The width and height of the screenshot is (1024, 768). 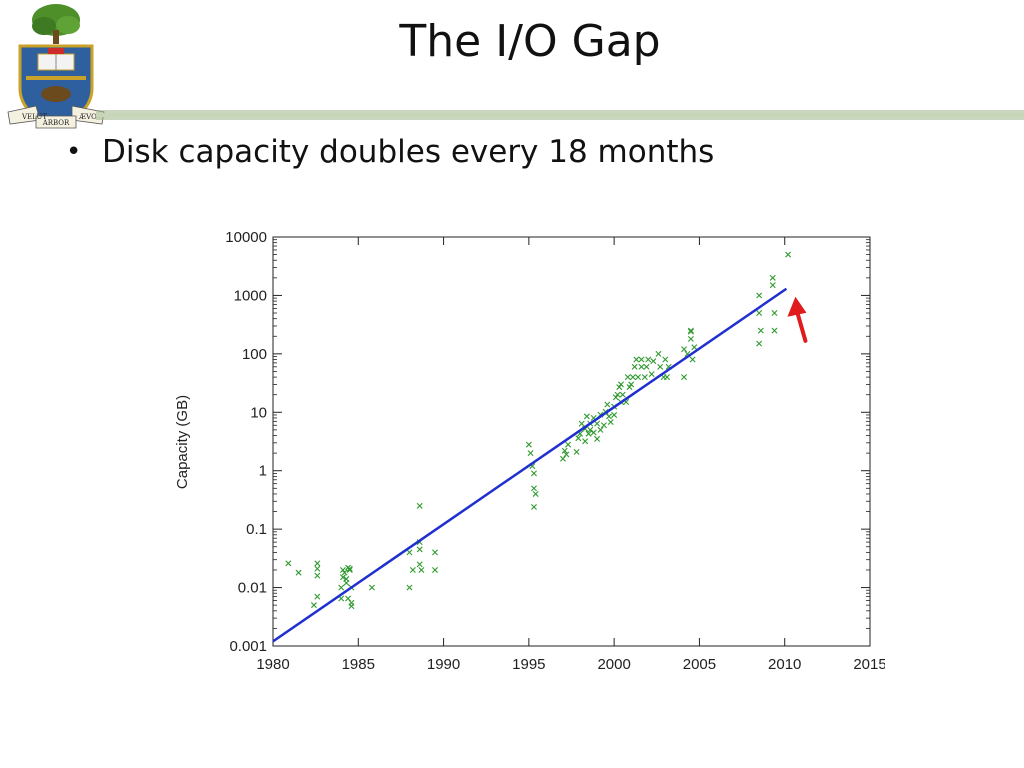 I want to click on x-tick-label: 1990, so click(x=443, y=664).